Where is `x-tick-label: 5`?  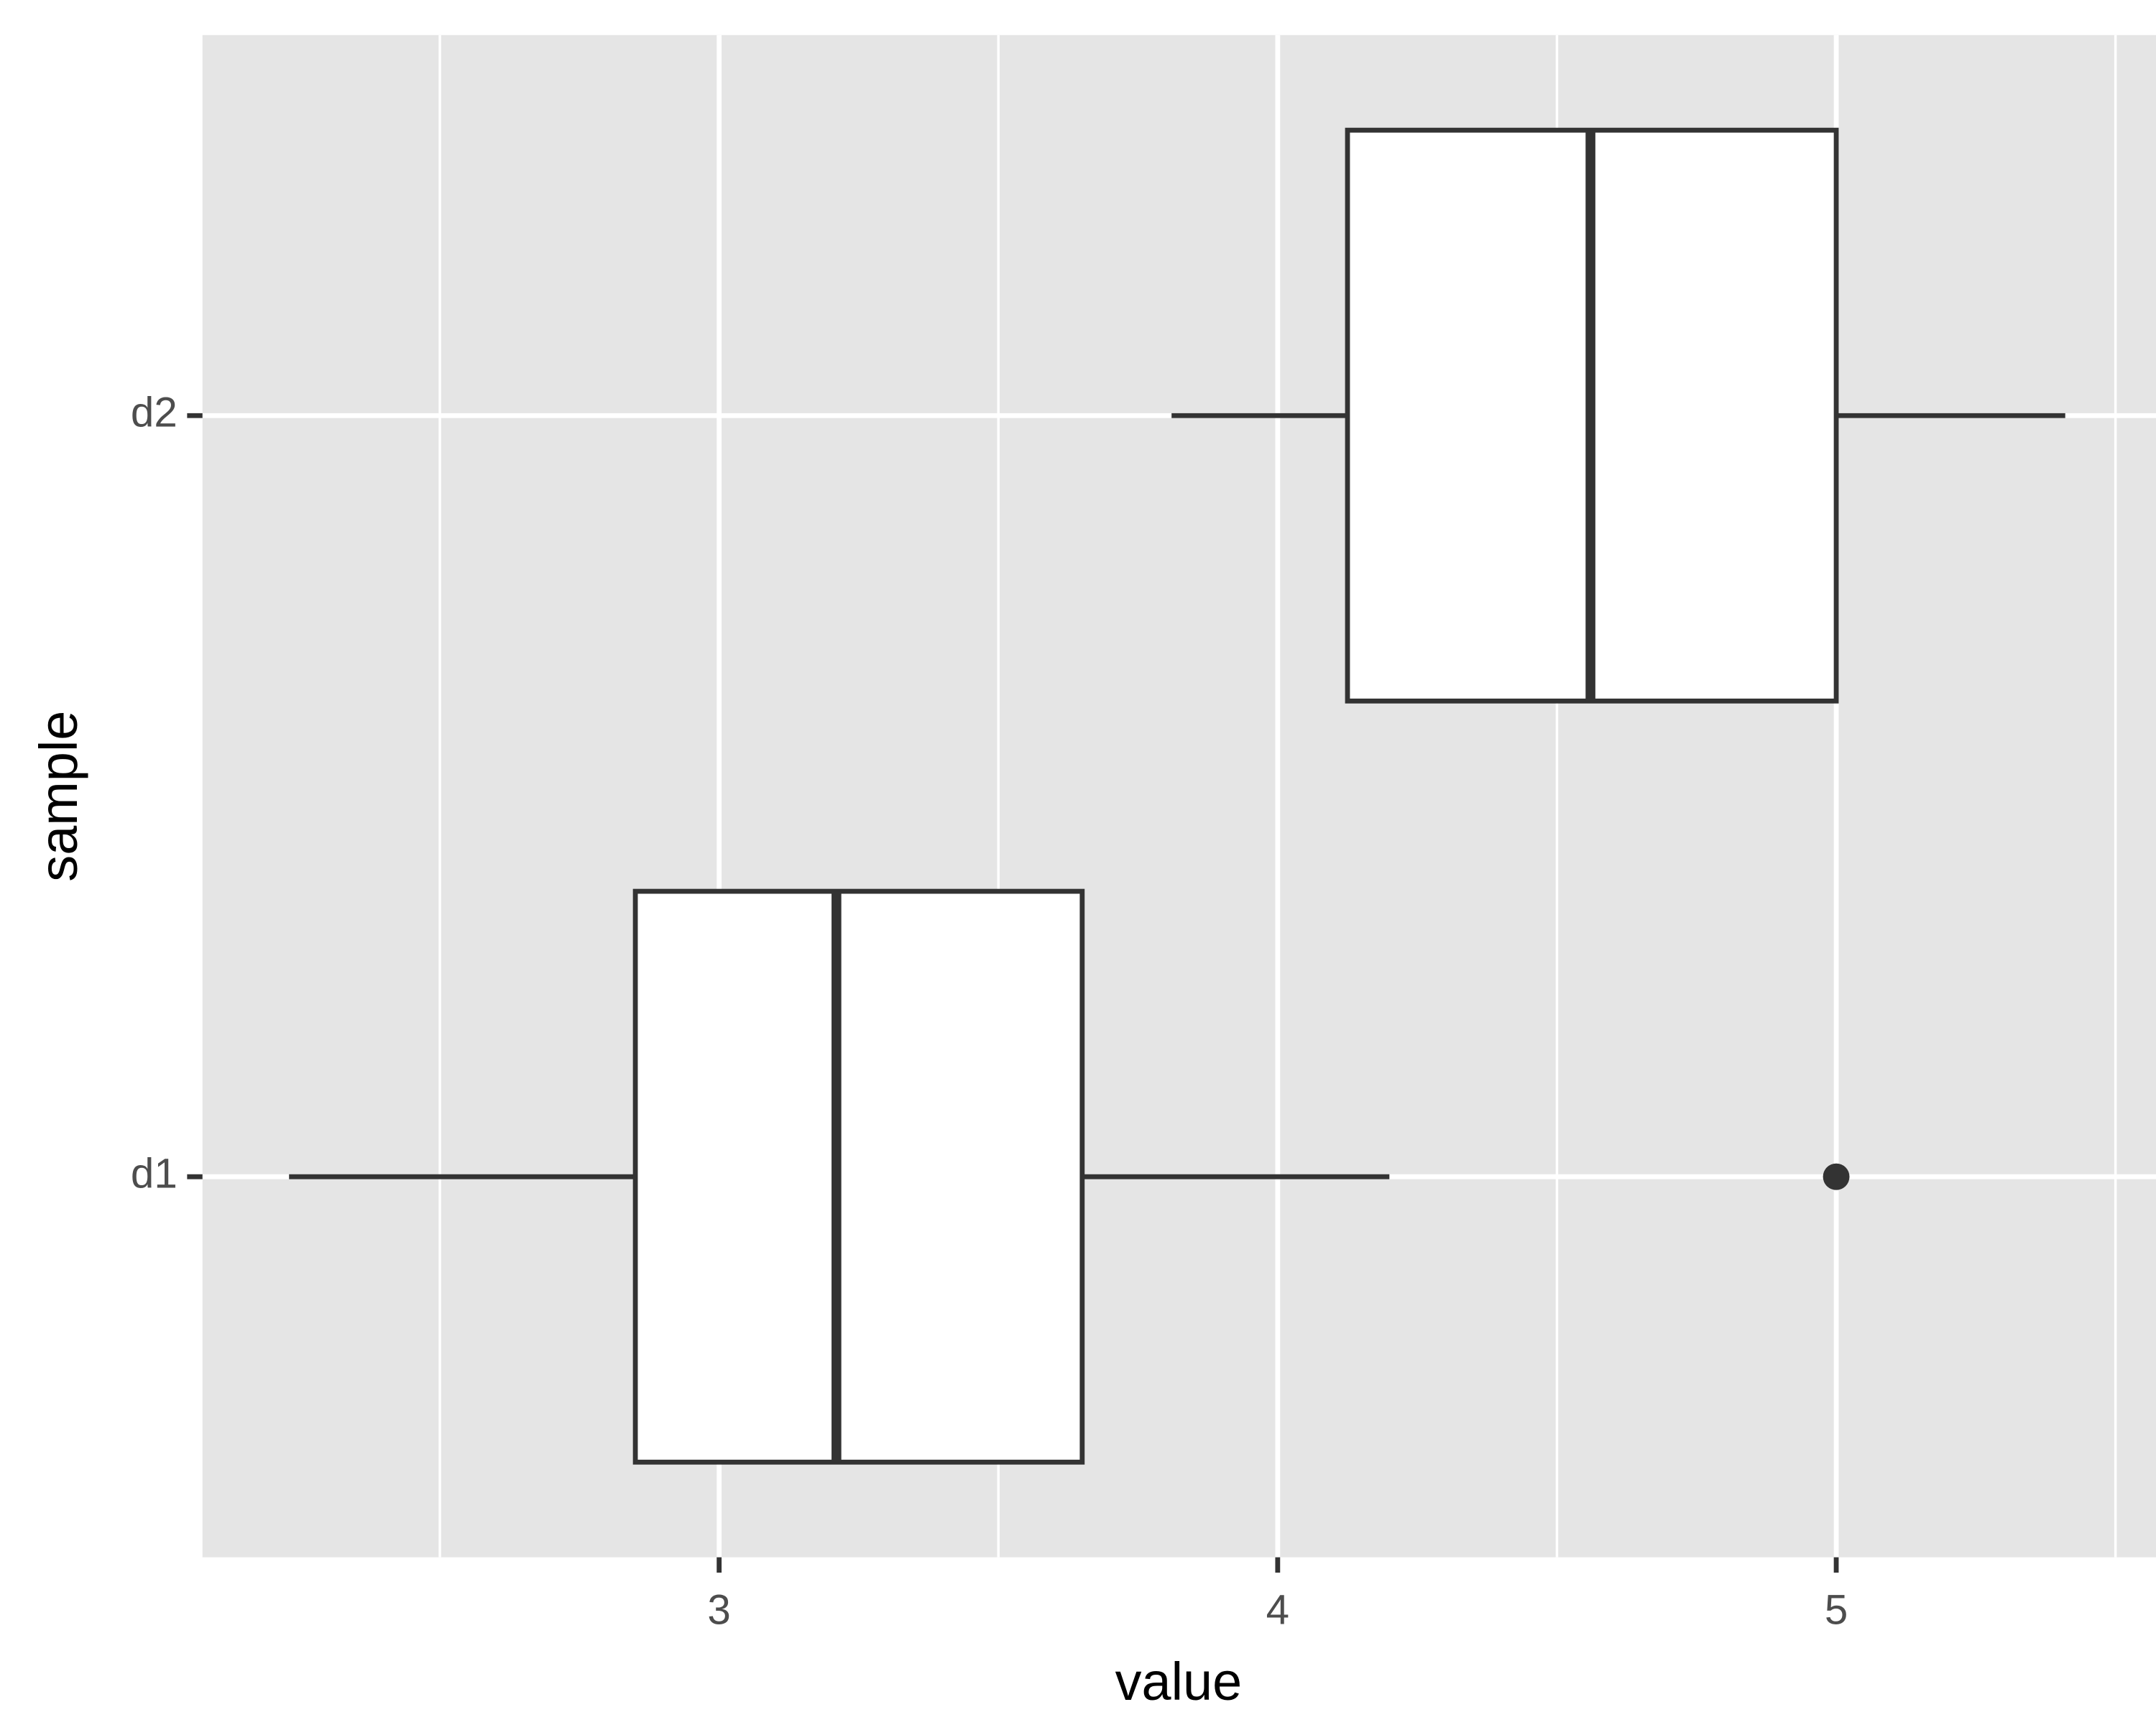 x-tick-label: 5 is located at coordinates (1837, 1610).